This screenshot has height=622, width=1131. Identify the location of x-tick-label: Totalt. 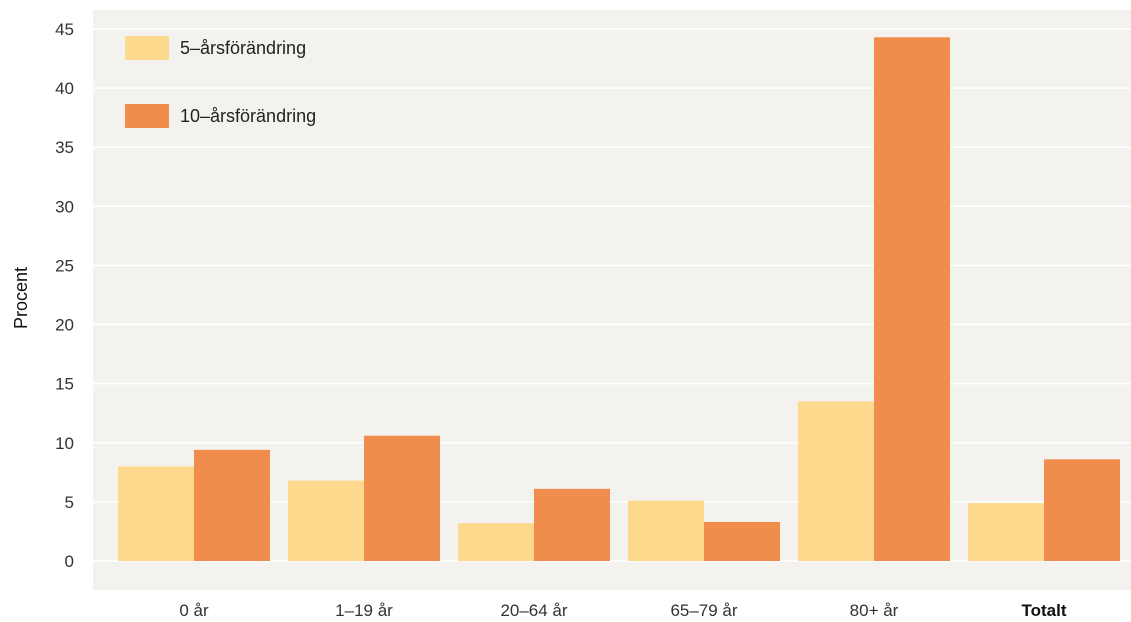
(1043, 610).